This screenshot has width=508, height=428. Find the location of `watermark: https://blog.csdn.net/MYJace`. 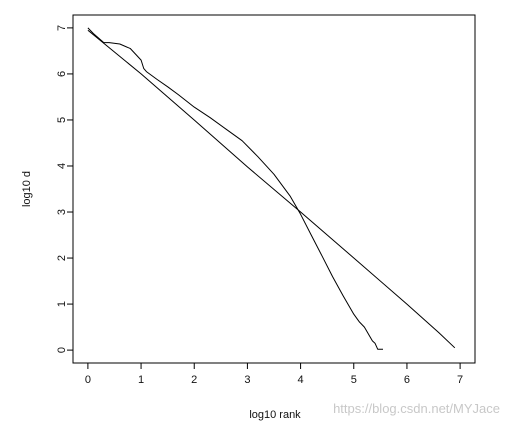

watermark: https://blog.csdn.net/MYJace is located at coordinates (416, 408).